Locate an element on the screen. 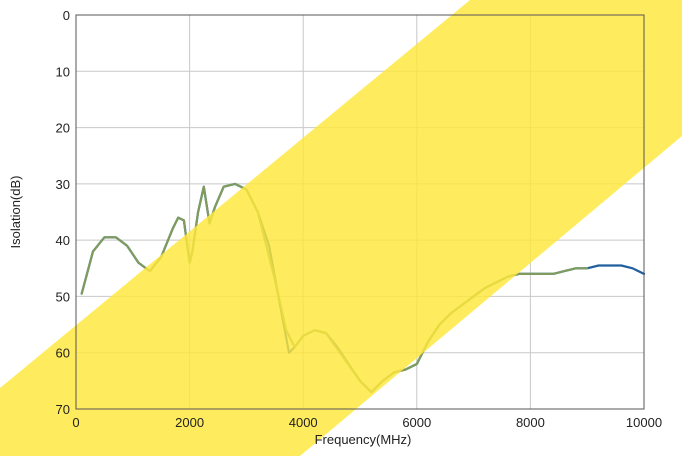 Image resolution: width=682 pixels, height=456 pixels. y-tick-label: 40 is located at coordinates (63, 240).